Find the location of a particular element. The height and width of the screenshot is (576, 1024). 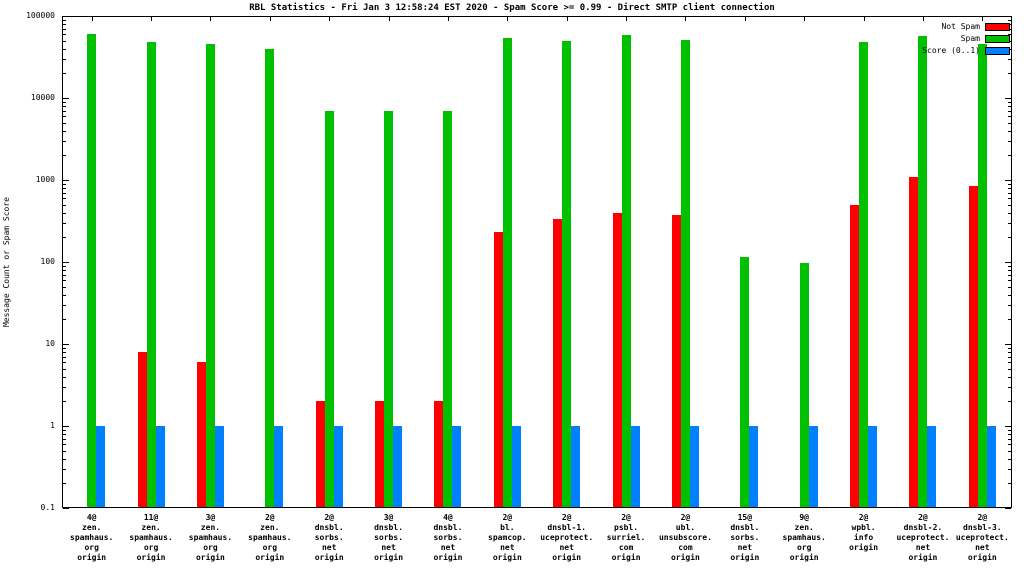

x-category-label: 2@ dnsbl-2. uceprotect. net origin is located at coordinates (923, 537).